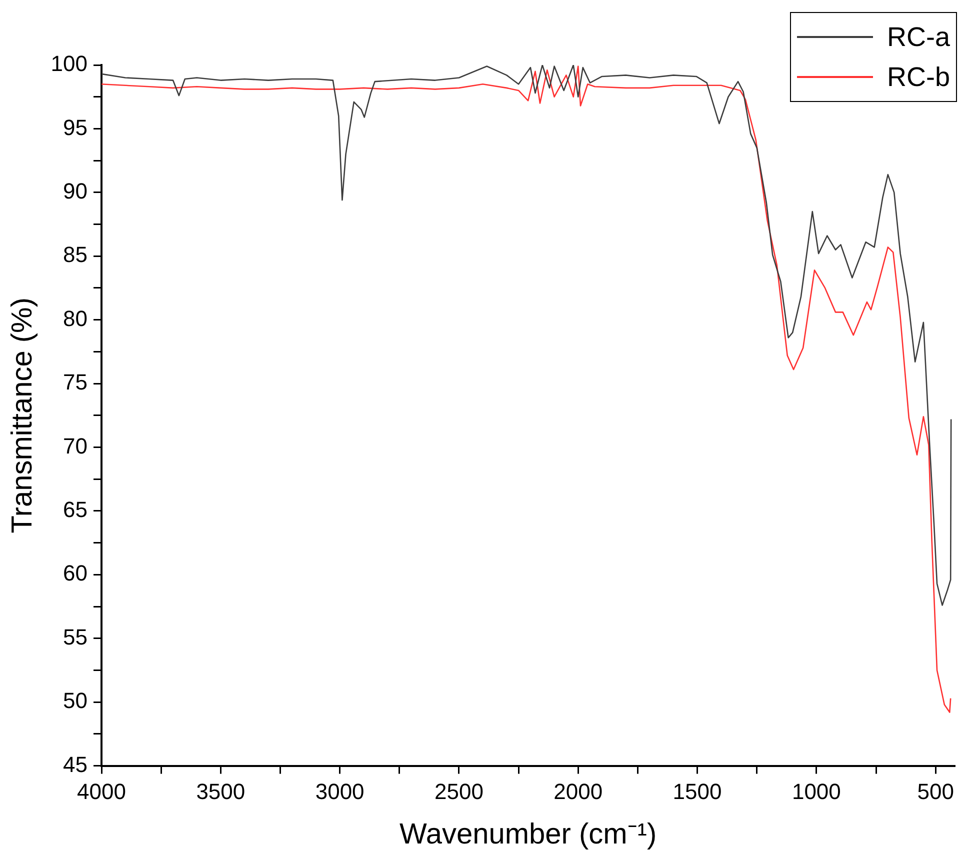 The image size is (960, 857). What do you see at coordinates (75, 701) in the screenshot?
I see `y-tick-label: 50` at bounding box center [75, 701].